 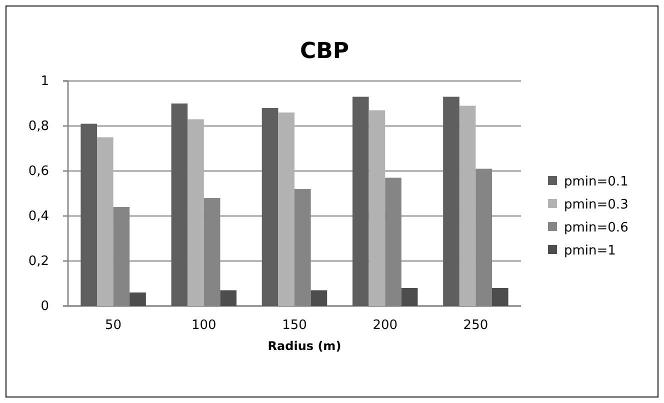 I want to click on y-tick-label: 0, so click(x=44, y=306).